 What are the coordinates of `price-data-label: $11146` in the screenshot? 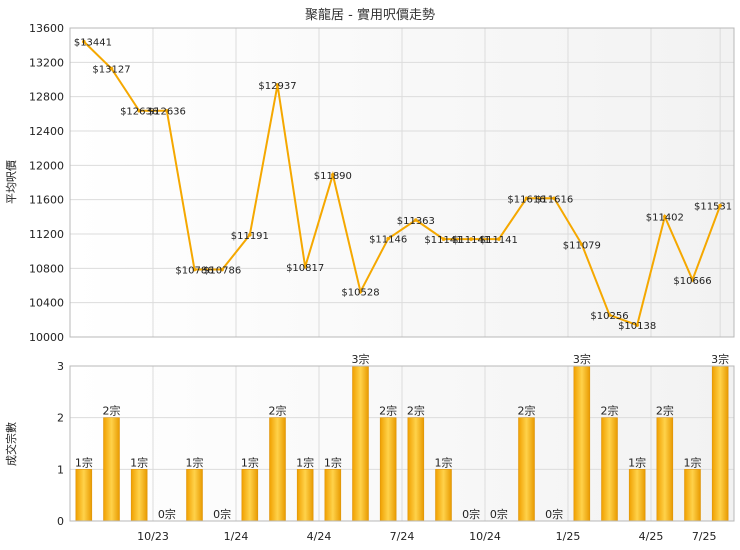 It's located at (388, 240).